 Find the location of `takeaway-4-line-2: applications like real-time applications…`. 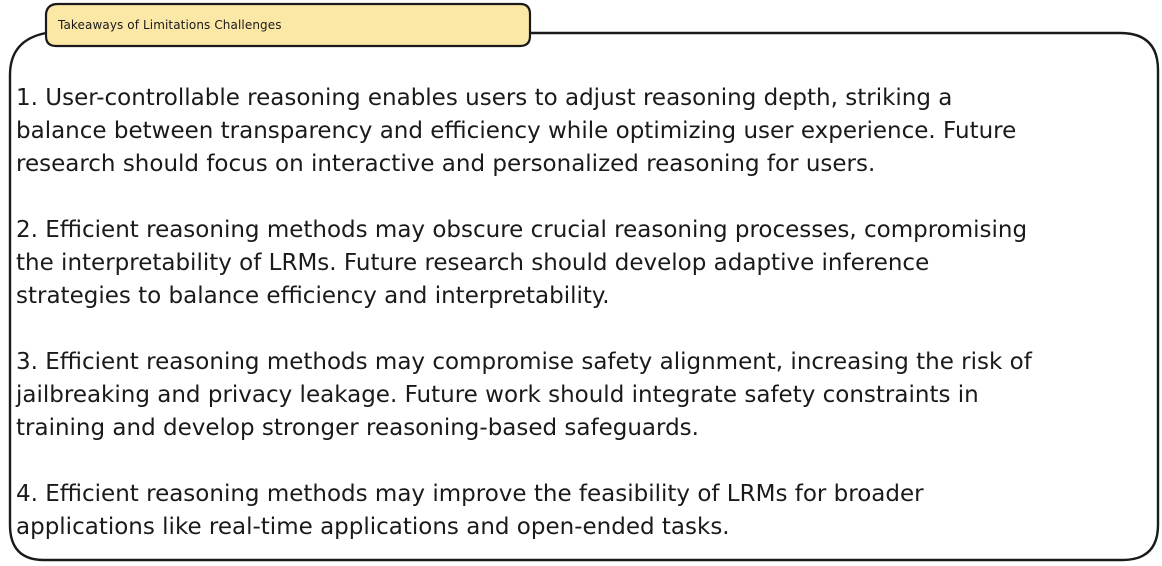

takeaway-4-line-2: applications like real-time applications… is located at coordinates (373, 527).